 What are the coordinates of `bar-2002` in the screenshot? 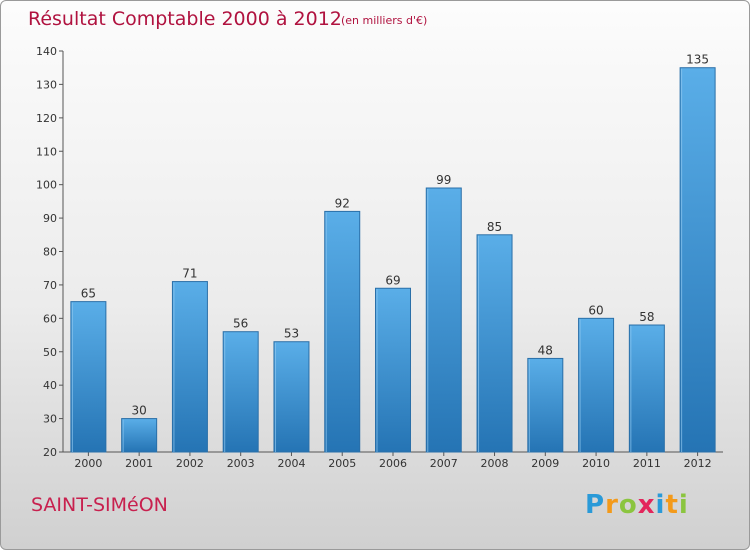 It's located at (189, 367).